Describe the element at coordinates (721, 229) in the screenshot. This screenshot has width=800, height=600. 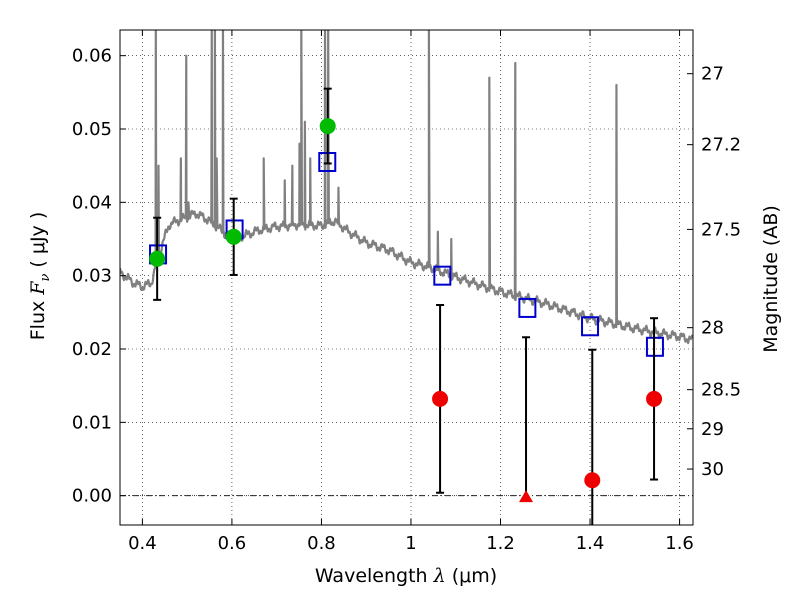
I see `y2-tick-label: 27.5` at that location.